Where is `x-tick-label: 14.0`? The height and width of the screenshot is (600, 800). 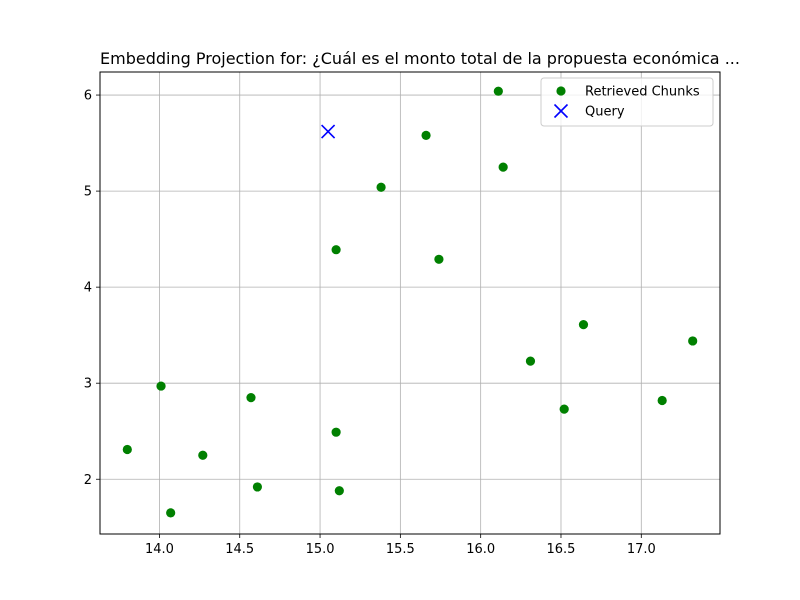
x-tick-label: 14.0 is located at coordinates (159, 549).